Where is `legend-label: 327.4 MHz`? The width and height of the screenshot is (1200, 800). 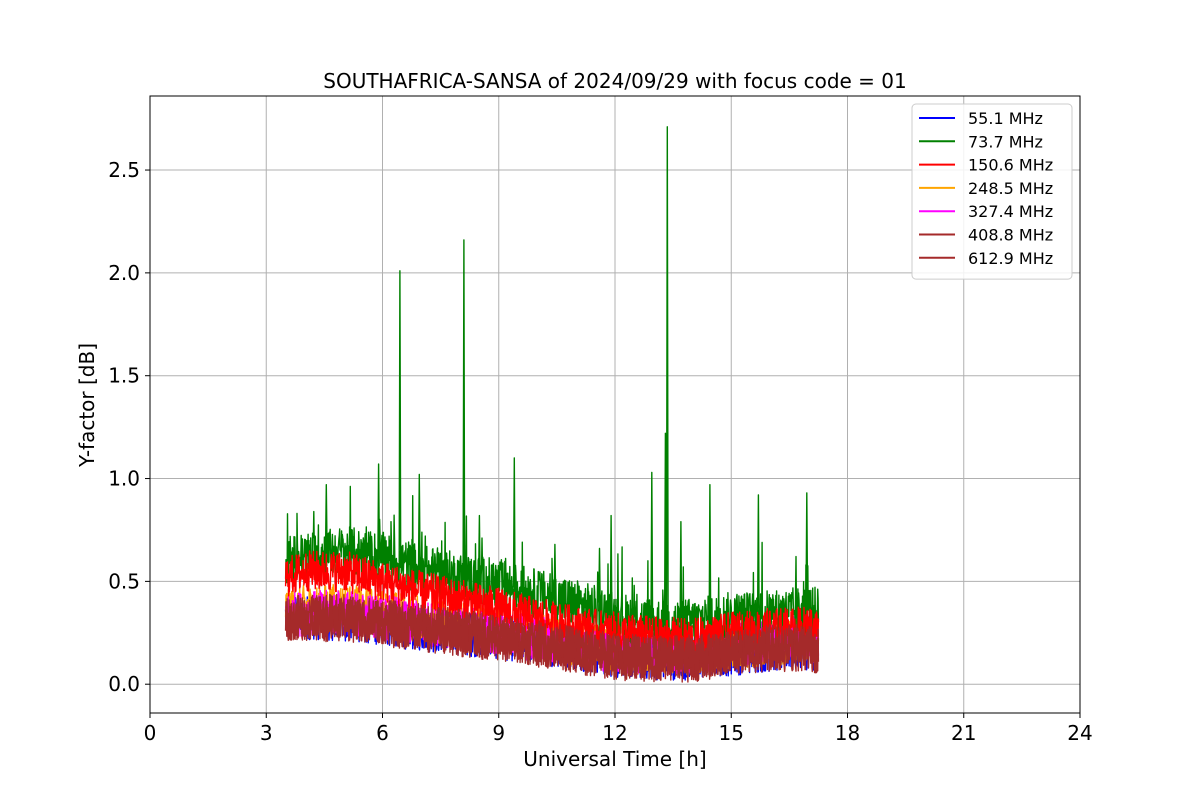
legend-label: 327.4 MHz is located at coordinates (1010, 211).